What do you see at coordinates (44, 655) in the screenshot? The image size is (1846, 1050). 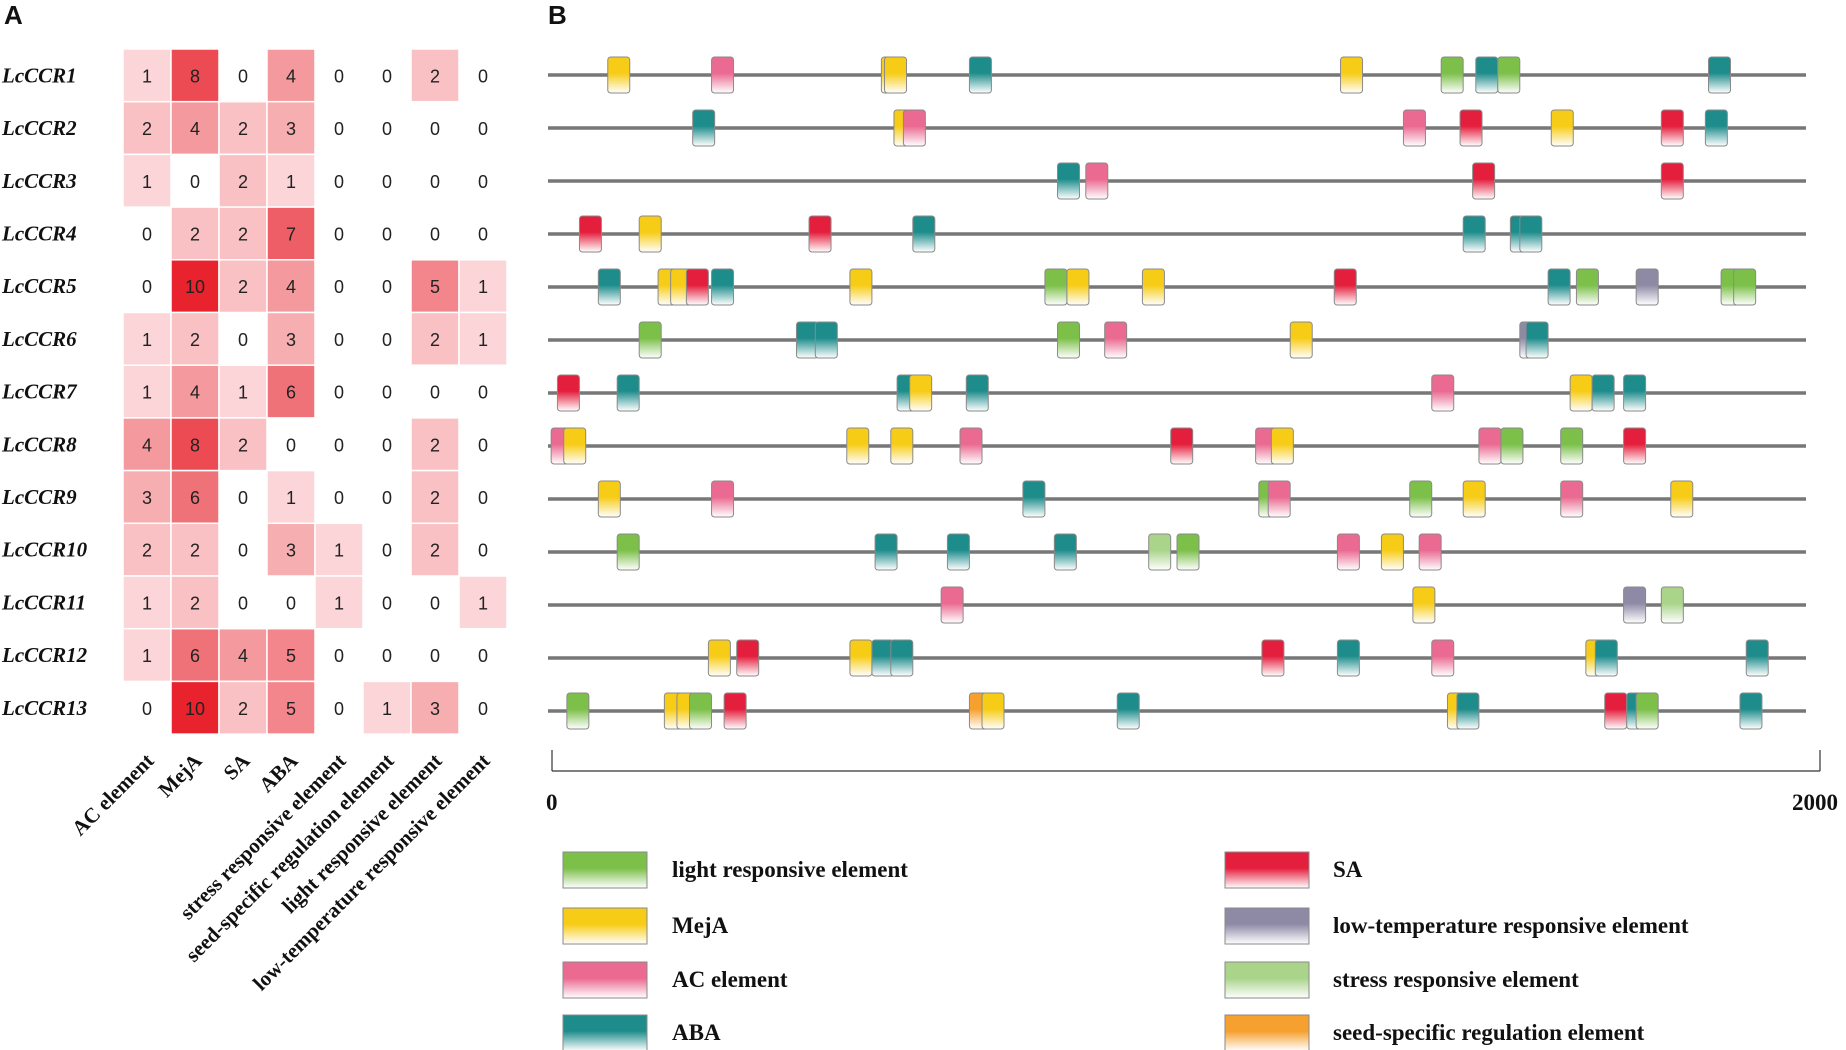 I see `gene-label: LcCCR12` at bounding box center [44, 655].